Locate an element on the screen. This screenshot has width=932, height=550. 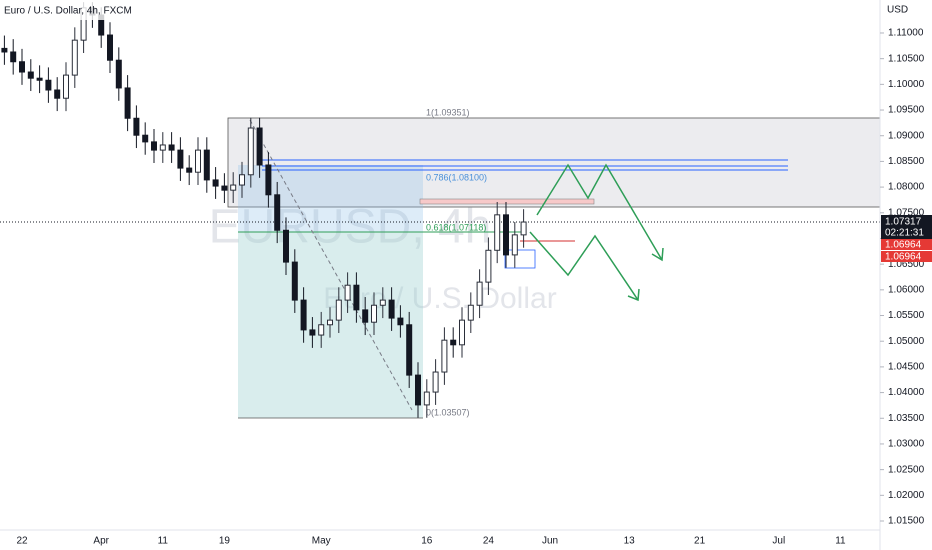
y-tick-label: 1.11000 is located at coordinates (906, 33).